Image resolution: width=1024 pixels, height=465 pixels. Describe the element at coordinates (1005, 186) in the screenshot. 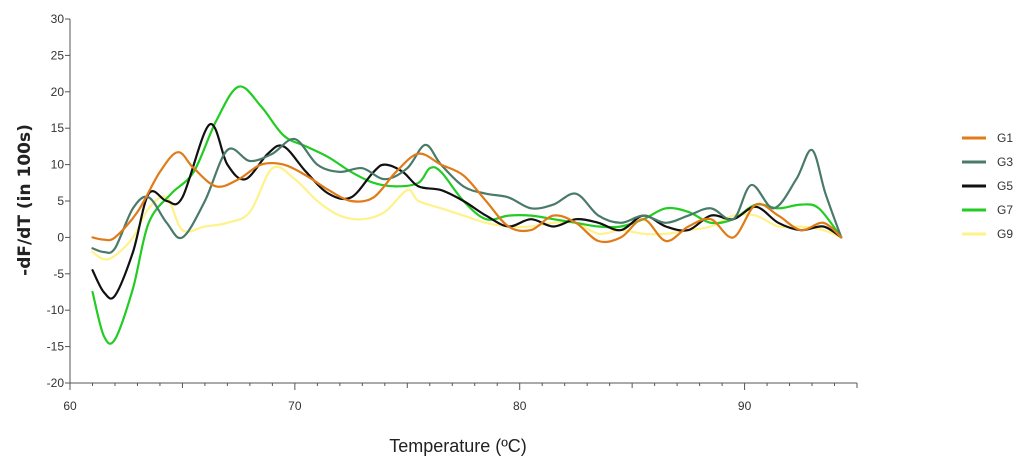

I see `legend-label-g5: G5` at that location.